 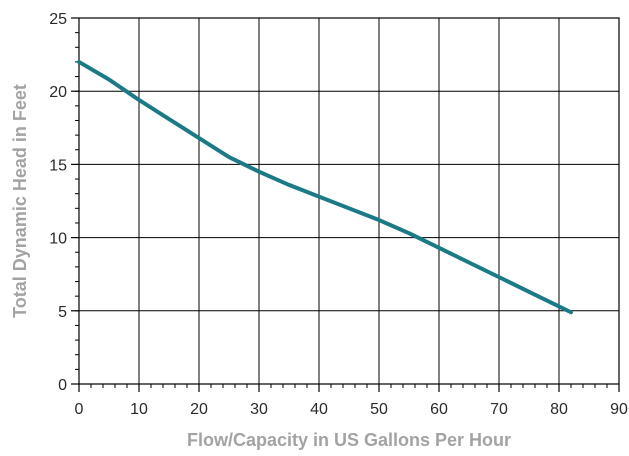 I want to click on x-axis-title: Flow/Capacity in US Gallons Per Hour, so click(x=349, y=440).